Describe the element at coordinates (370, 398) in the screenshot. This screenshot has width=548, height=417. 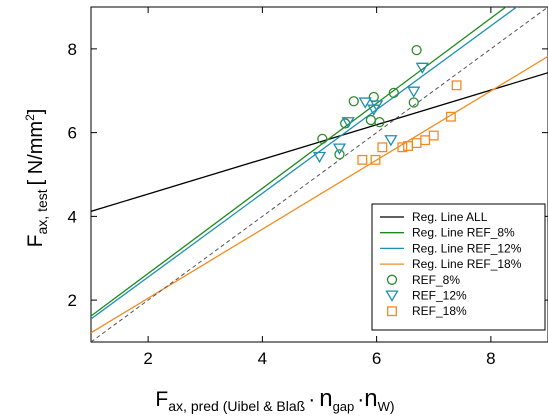
I see `x-title-n2: n` at that location.